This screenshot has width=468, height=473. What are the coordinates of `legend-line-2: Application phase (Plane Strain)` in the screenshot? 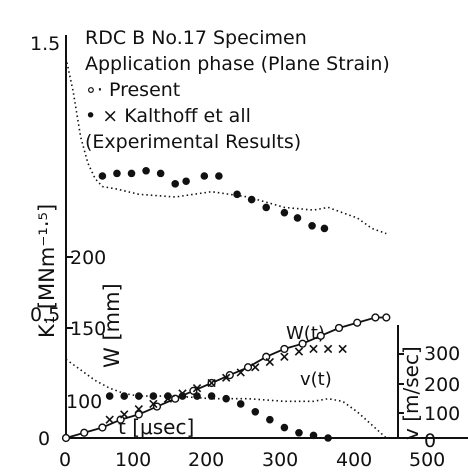 It's located at (237, 64).